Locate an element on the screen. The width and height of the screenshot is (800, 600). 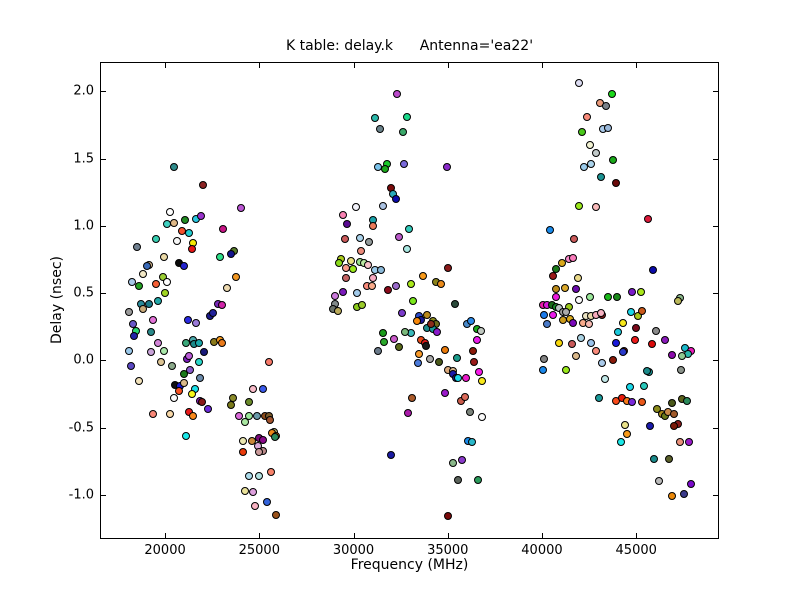
x-tick-label: 25000 is located at coordinates (259, 550).